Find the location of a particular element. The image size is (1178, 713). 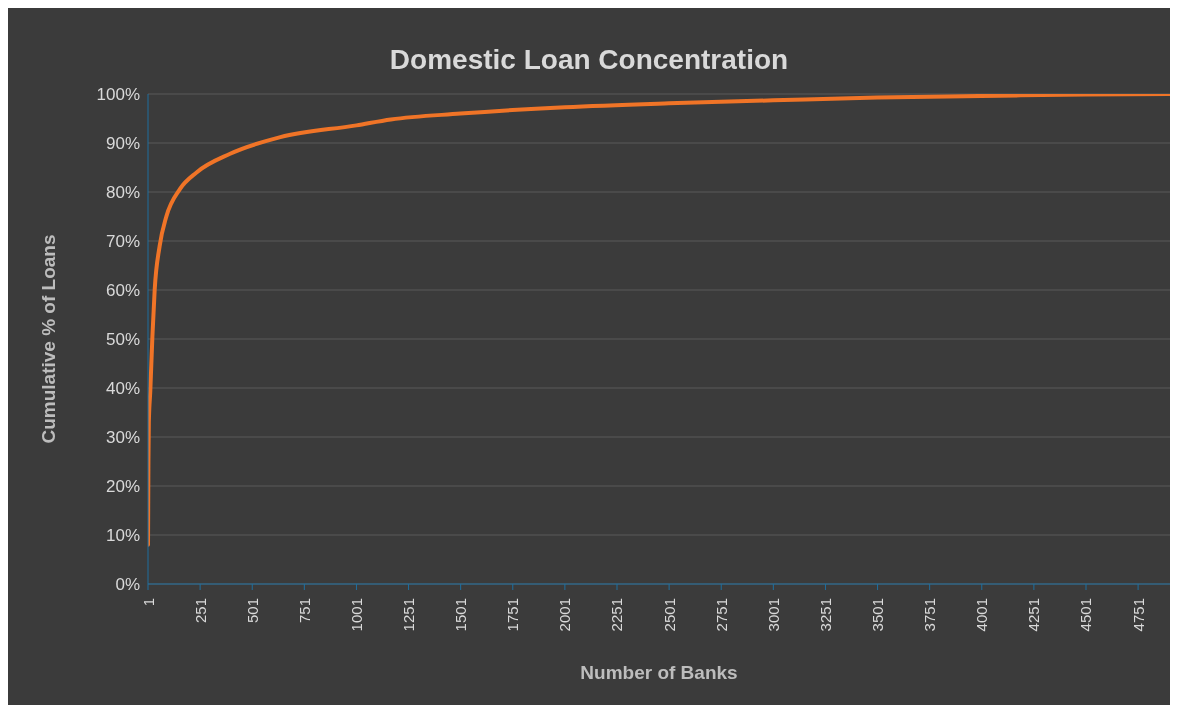

y-tick-label: 10% is located at coordinates (122, 536).